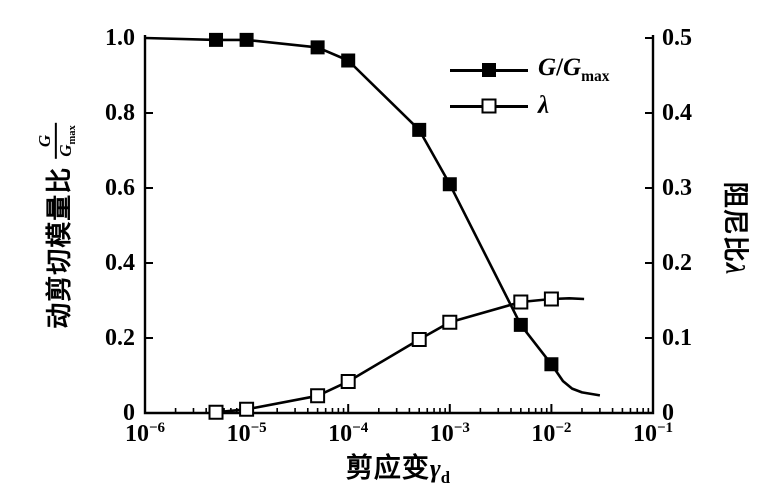 The height and width of the screenshot is (496, 760). I want to click on left-y-tick-label: 0, so click(129, 413).